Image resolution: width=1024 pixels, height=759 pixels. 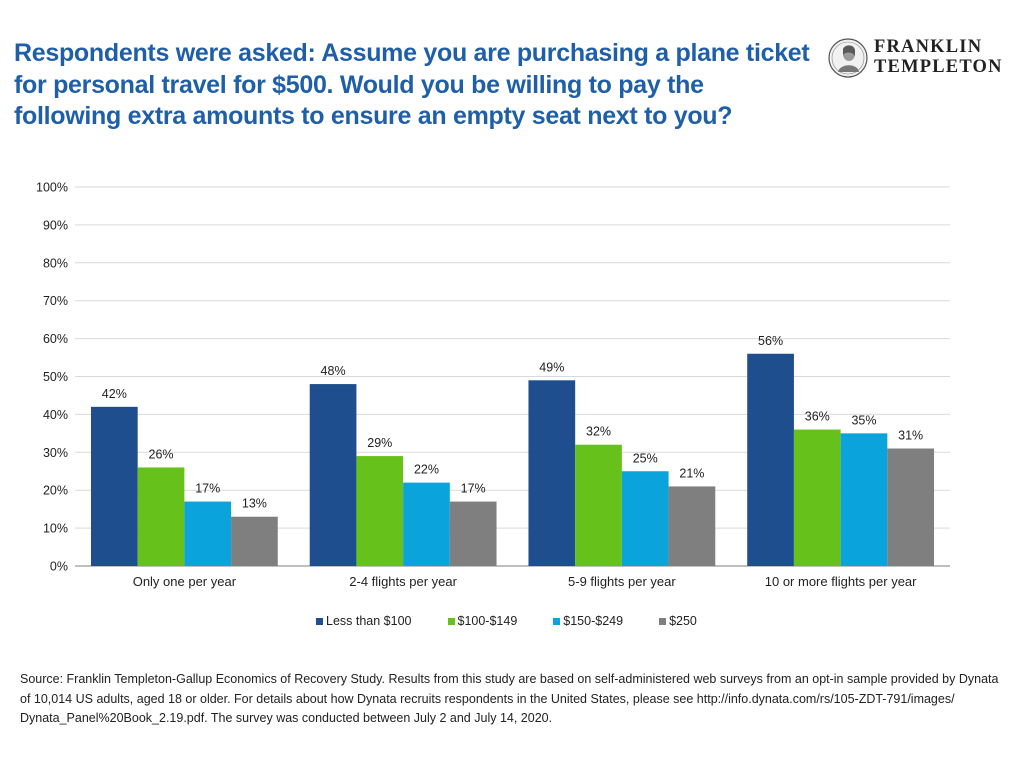 I want to click on legend-item: $250, so click(x=678, y=621).